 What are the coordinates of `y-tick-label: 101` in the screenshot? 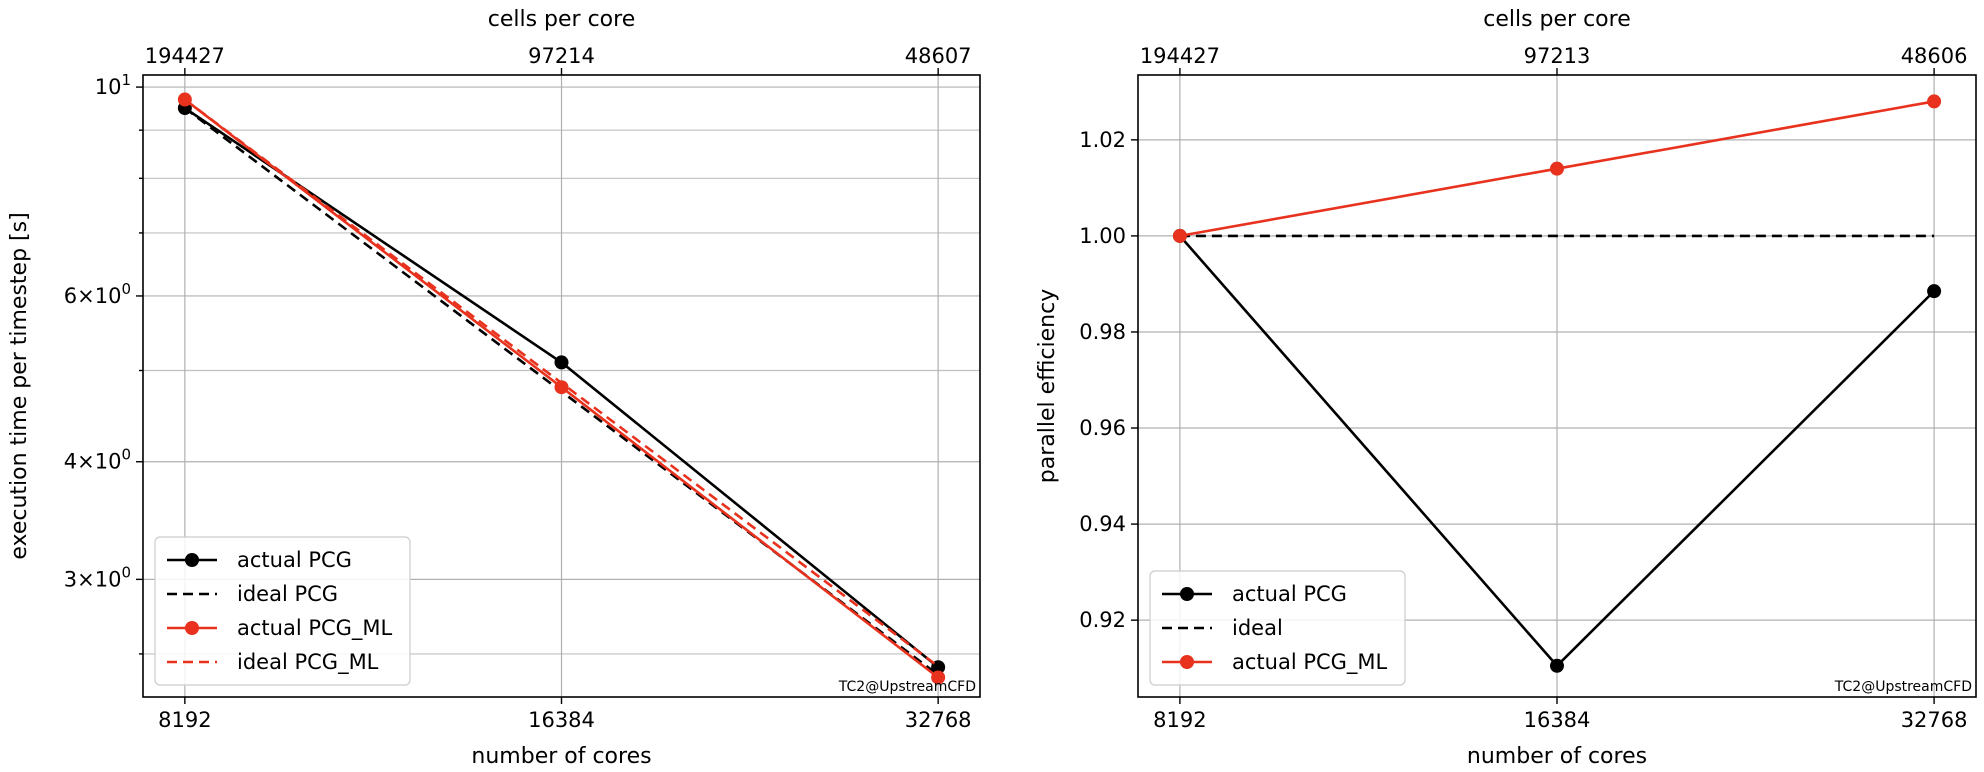 It's located at (113, 85).